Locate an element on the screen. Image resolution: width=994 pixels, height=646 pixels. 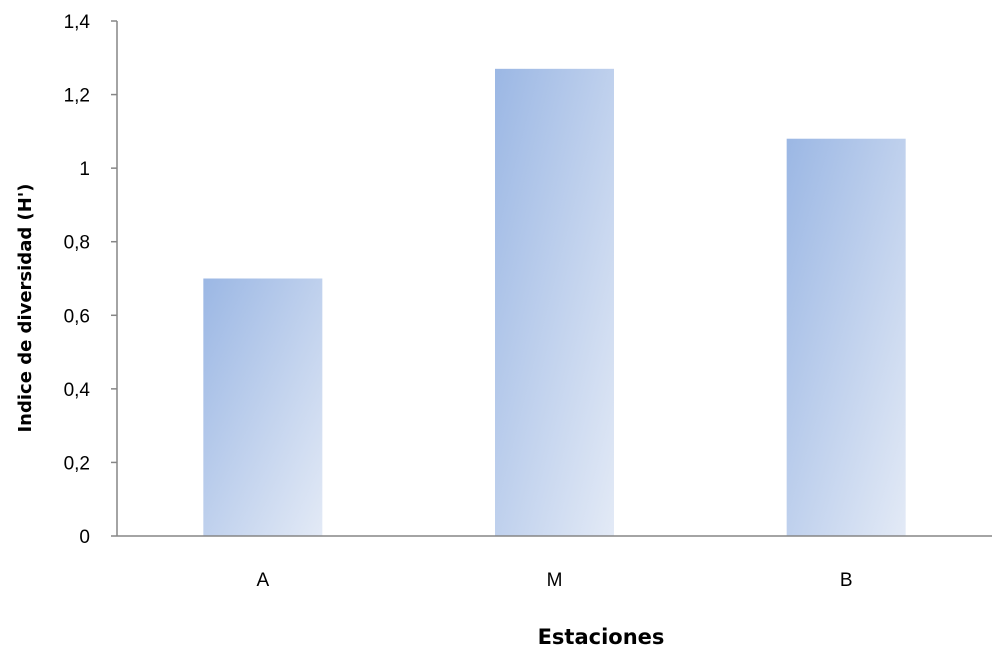
x-tick-label-a: A is located at coordinates (262, 580).